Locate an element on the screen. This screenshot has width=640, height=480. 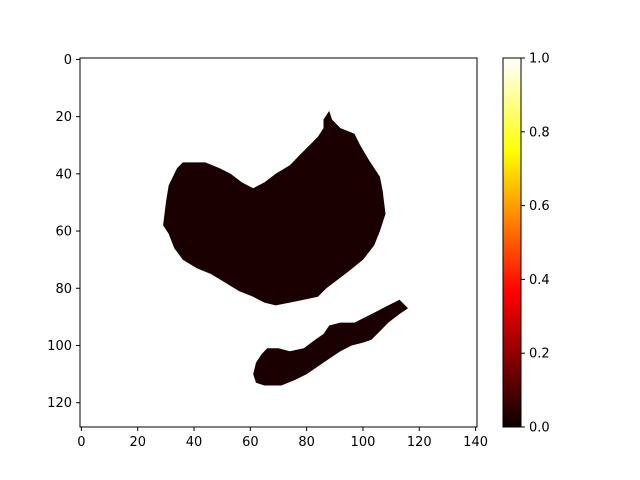
colorbar-tick-label: 0.0 is located at coordinates (539, 428).